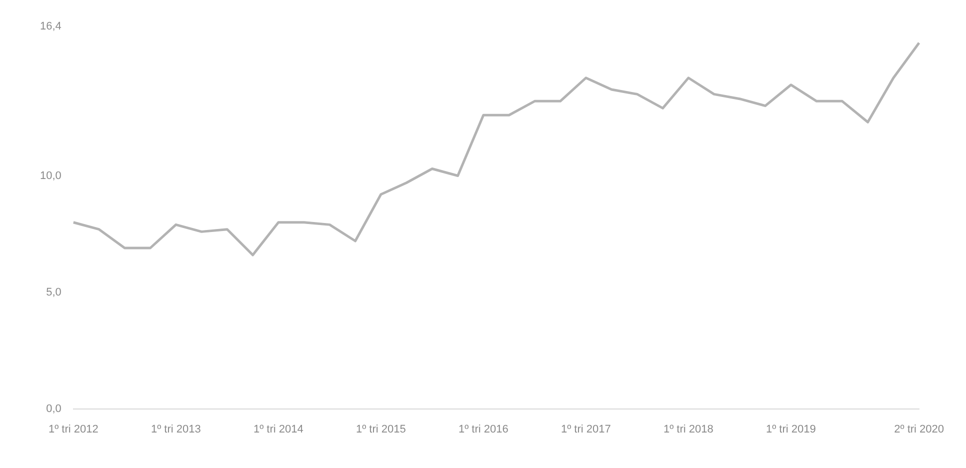 The height and width of the screenshot is (468, 966). What do you see at coordinates (919, 429) in the screenshot?
I see `x-tick-label: 2º tri 2020` at bounding box center [919, 429].